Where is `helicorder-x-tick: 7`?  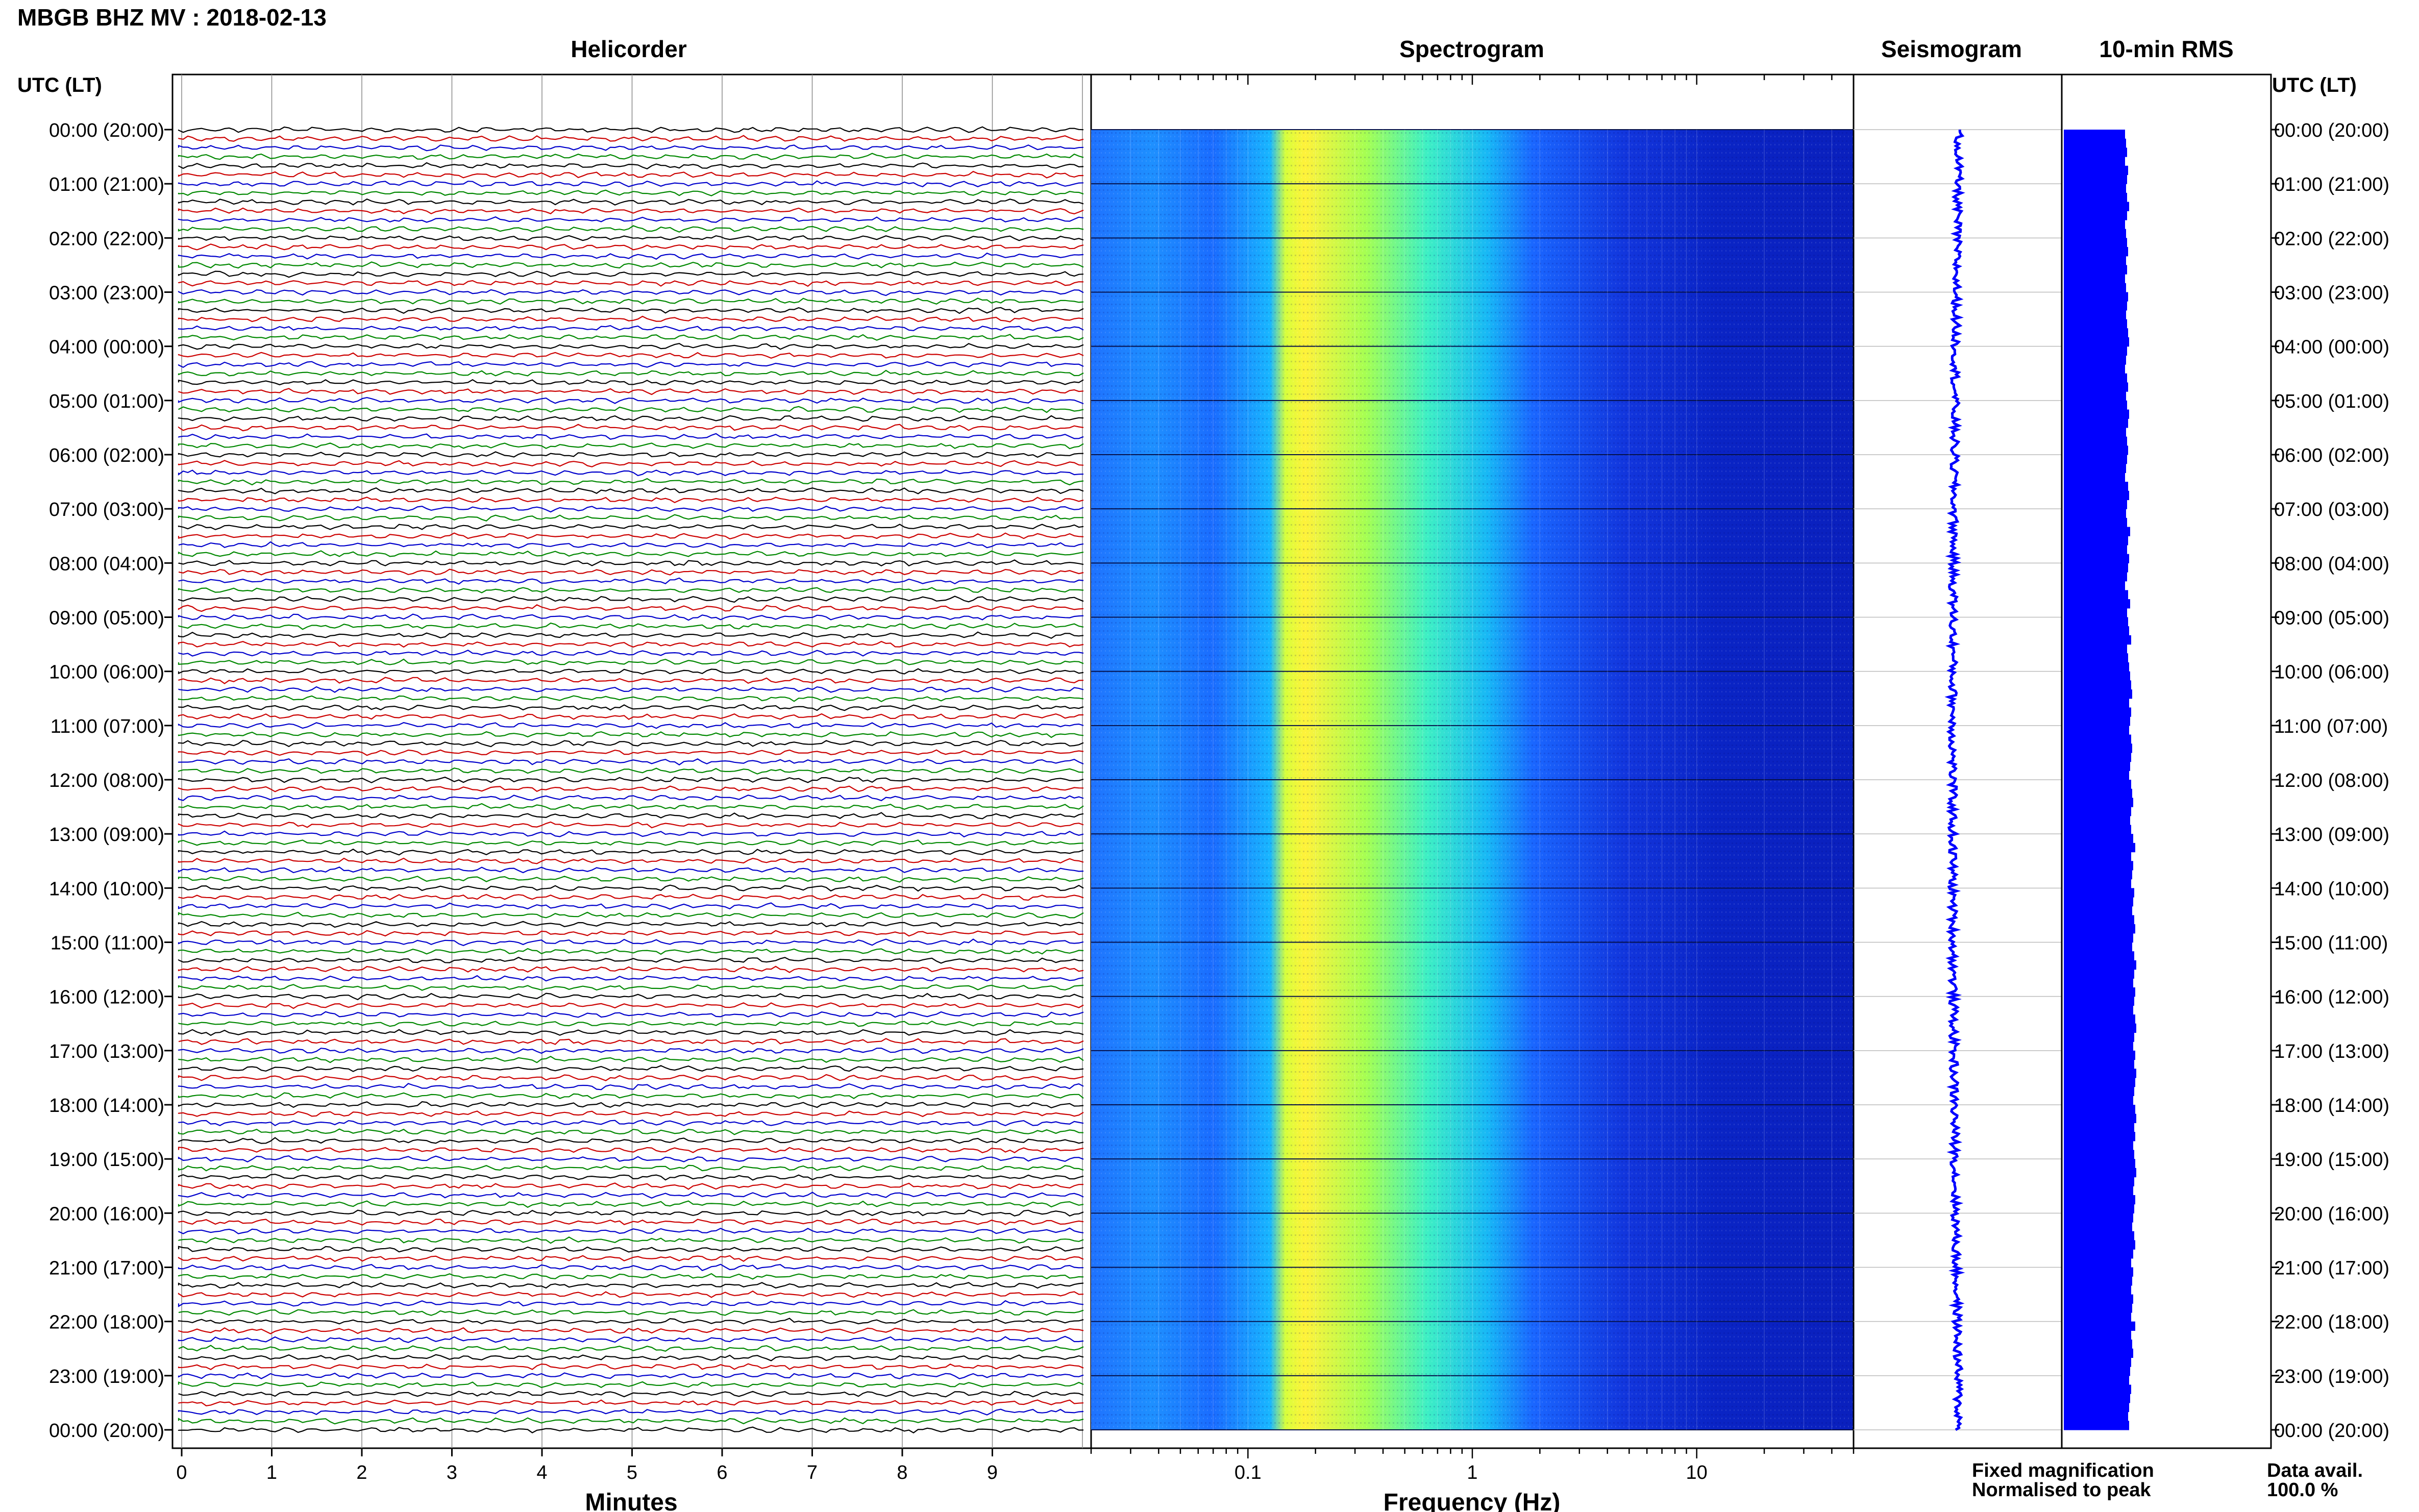 helicorder-x-tick: 7 is located at coordinates (812, 1472).